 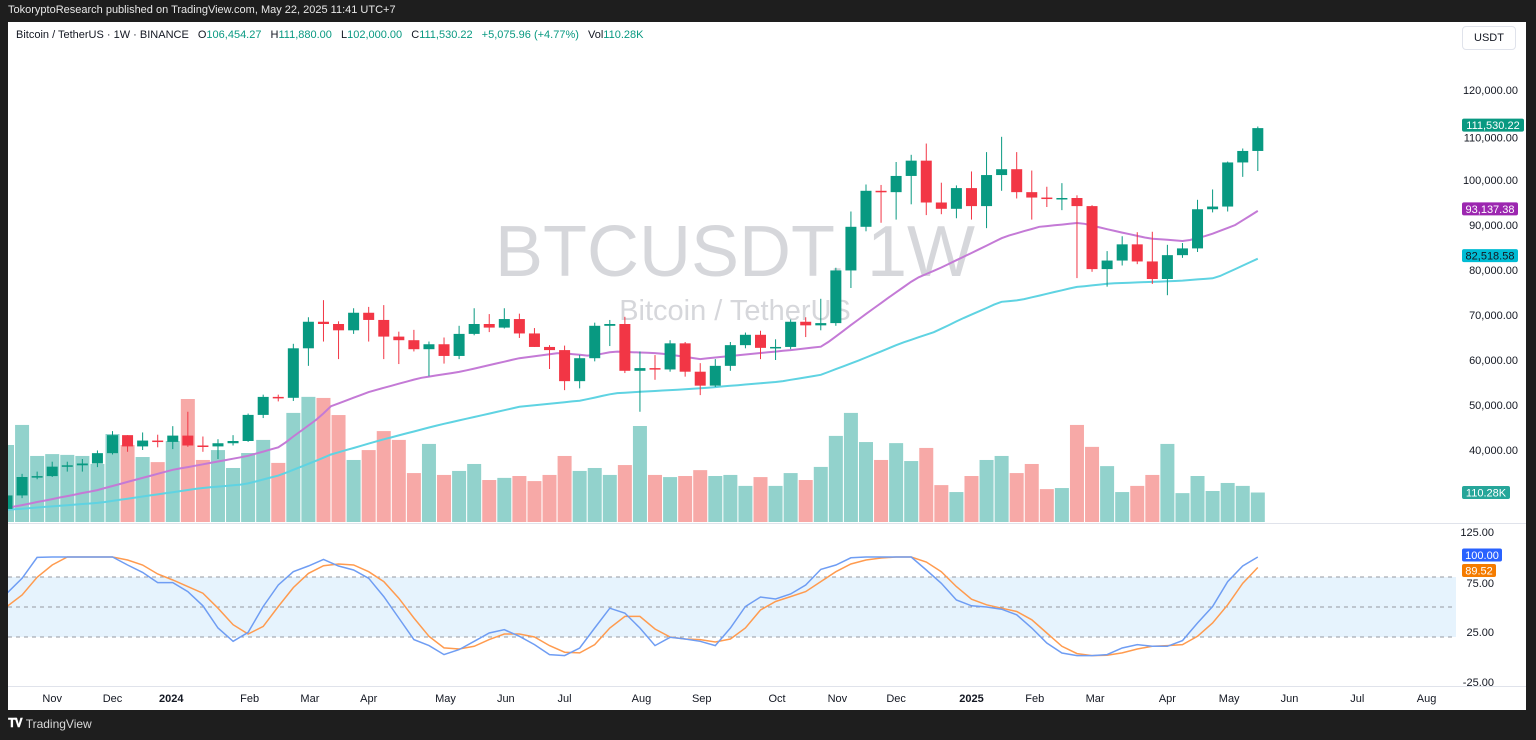 I want to click on ma-slow-badge: 82,518.58, so click(x=1490, y=256).